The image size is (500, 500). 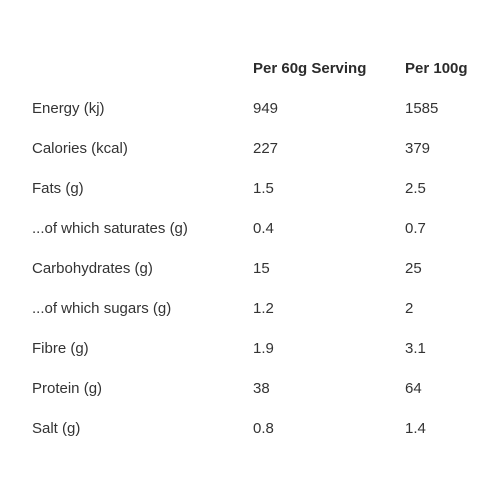 I want to click on row-per-100g: 2.5, so click(x=415, y=188).